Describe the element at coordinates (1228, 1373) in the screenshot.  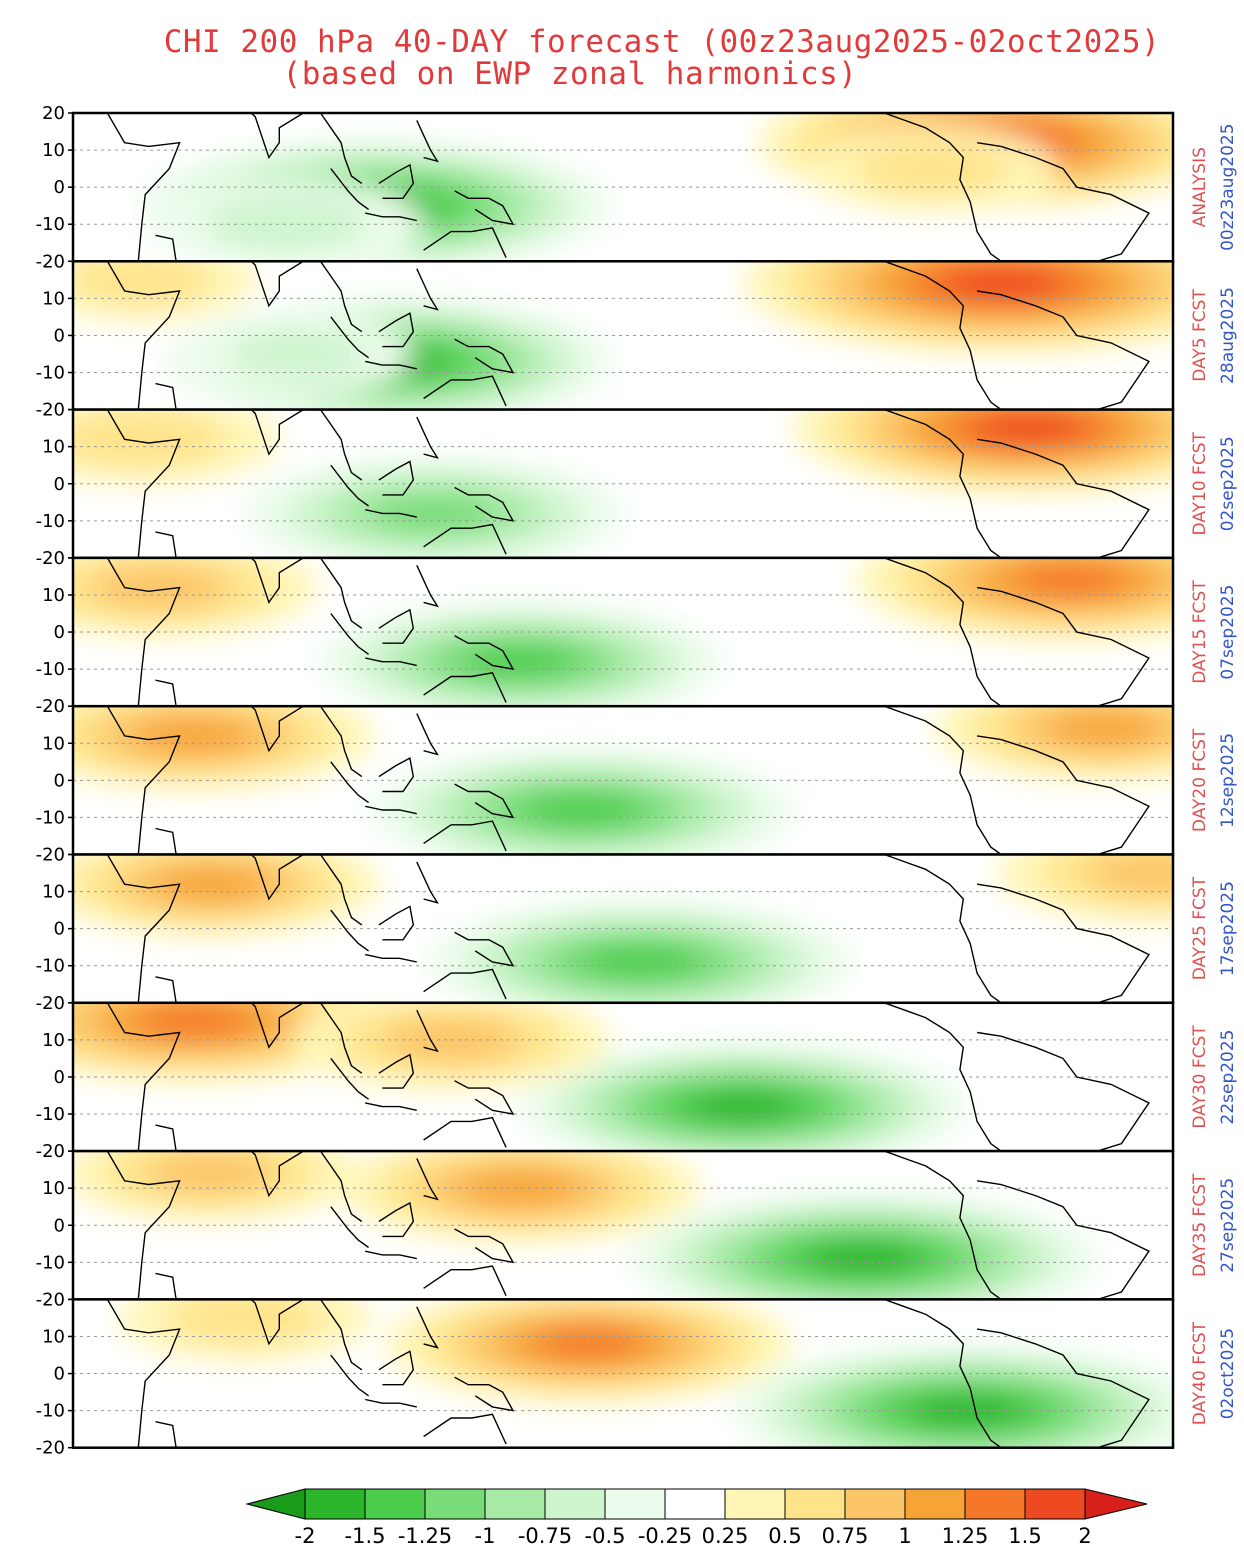
I see `panel-date: 02oct2025` at that location.